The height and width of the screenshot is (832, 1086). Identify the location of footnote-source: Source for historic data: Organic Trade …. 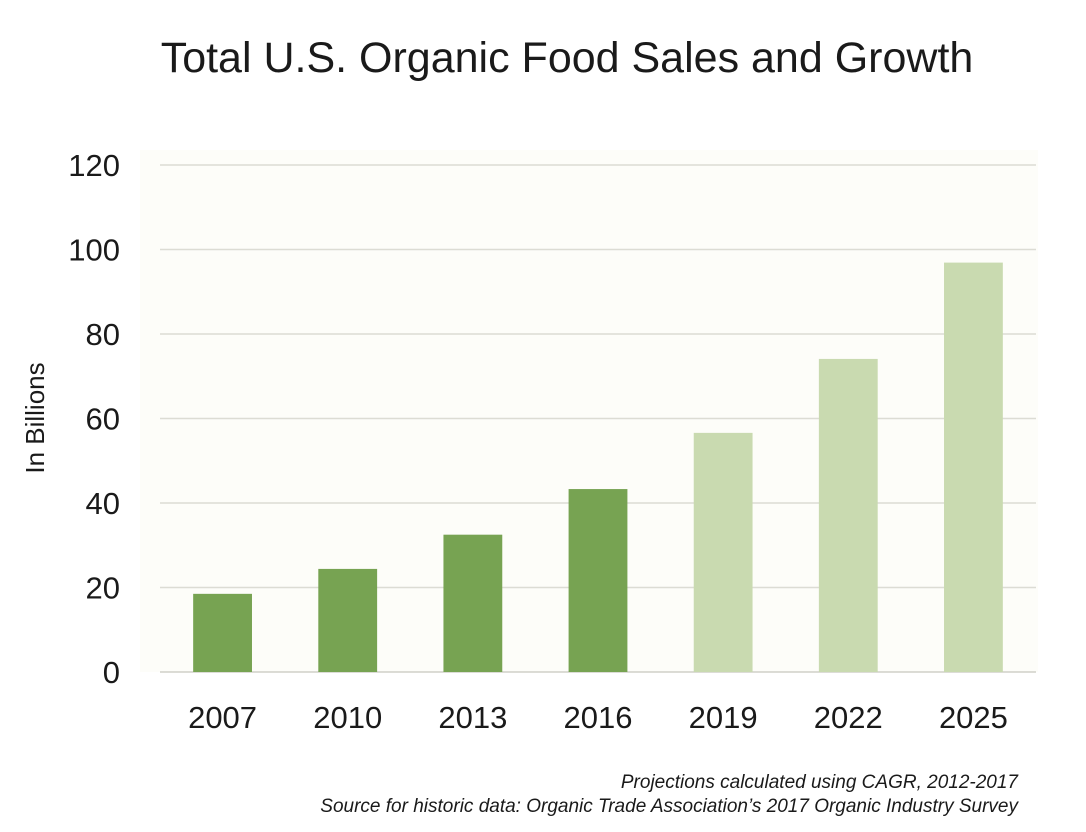
(669, 806).